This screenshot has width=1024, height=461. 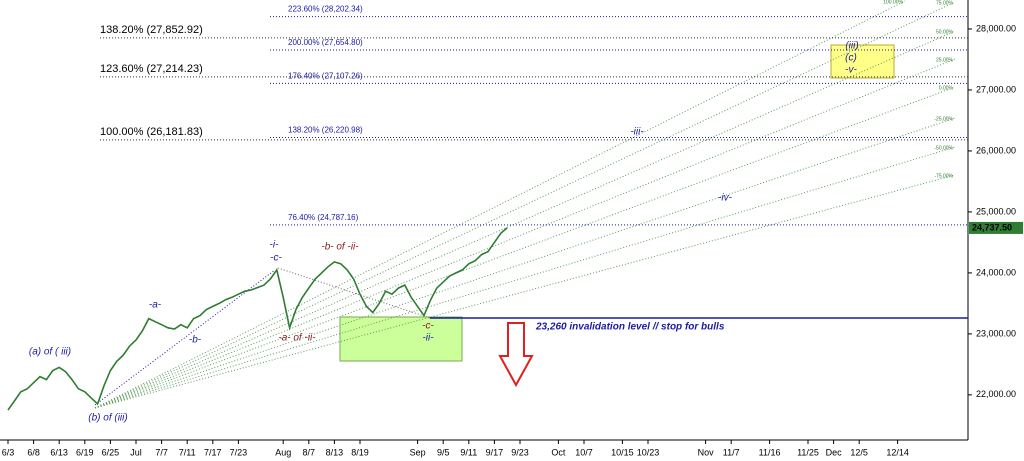 I want to click on x-tick-label: 6/3, so click(x=8, y=452).